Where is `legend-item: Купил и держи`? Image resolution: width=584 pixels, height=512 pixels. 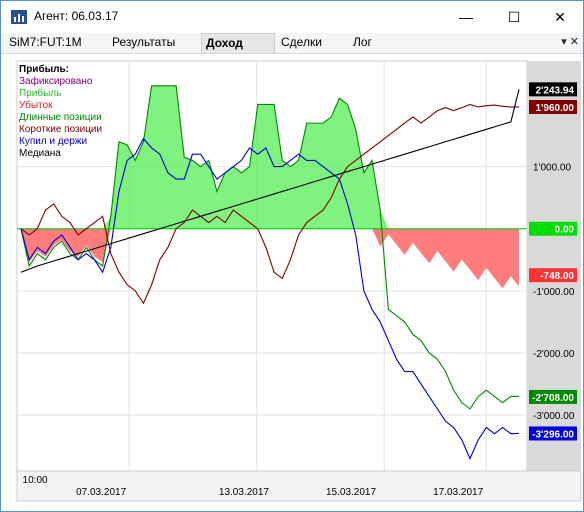
legend-item: Купил и держи is located at coordinates (53, 141).